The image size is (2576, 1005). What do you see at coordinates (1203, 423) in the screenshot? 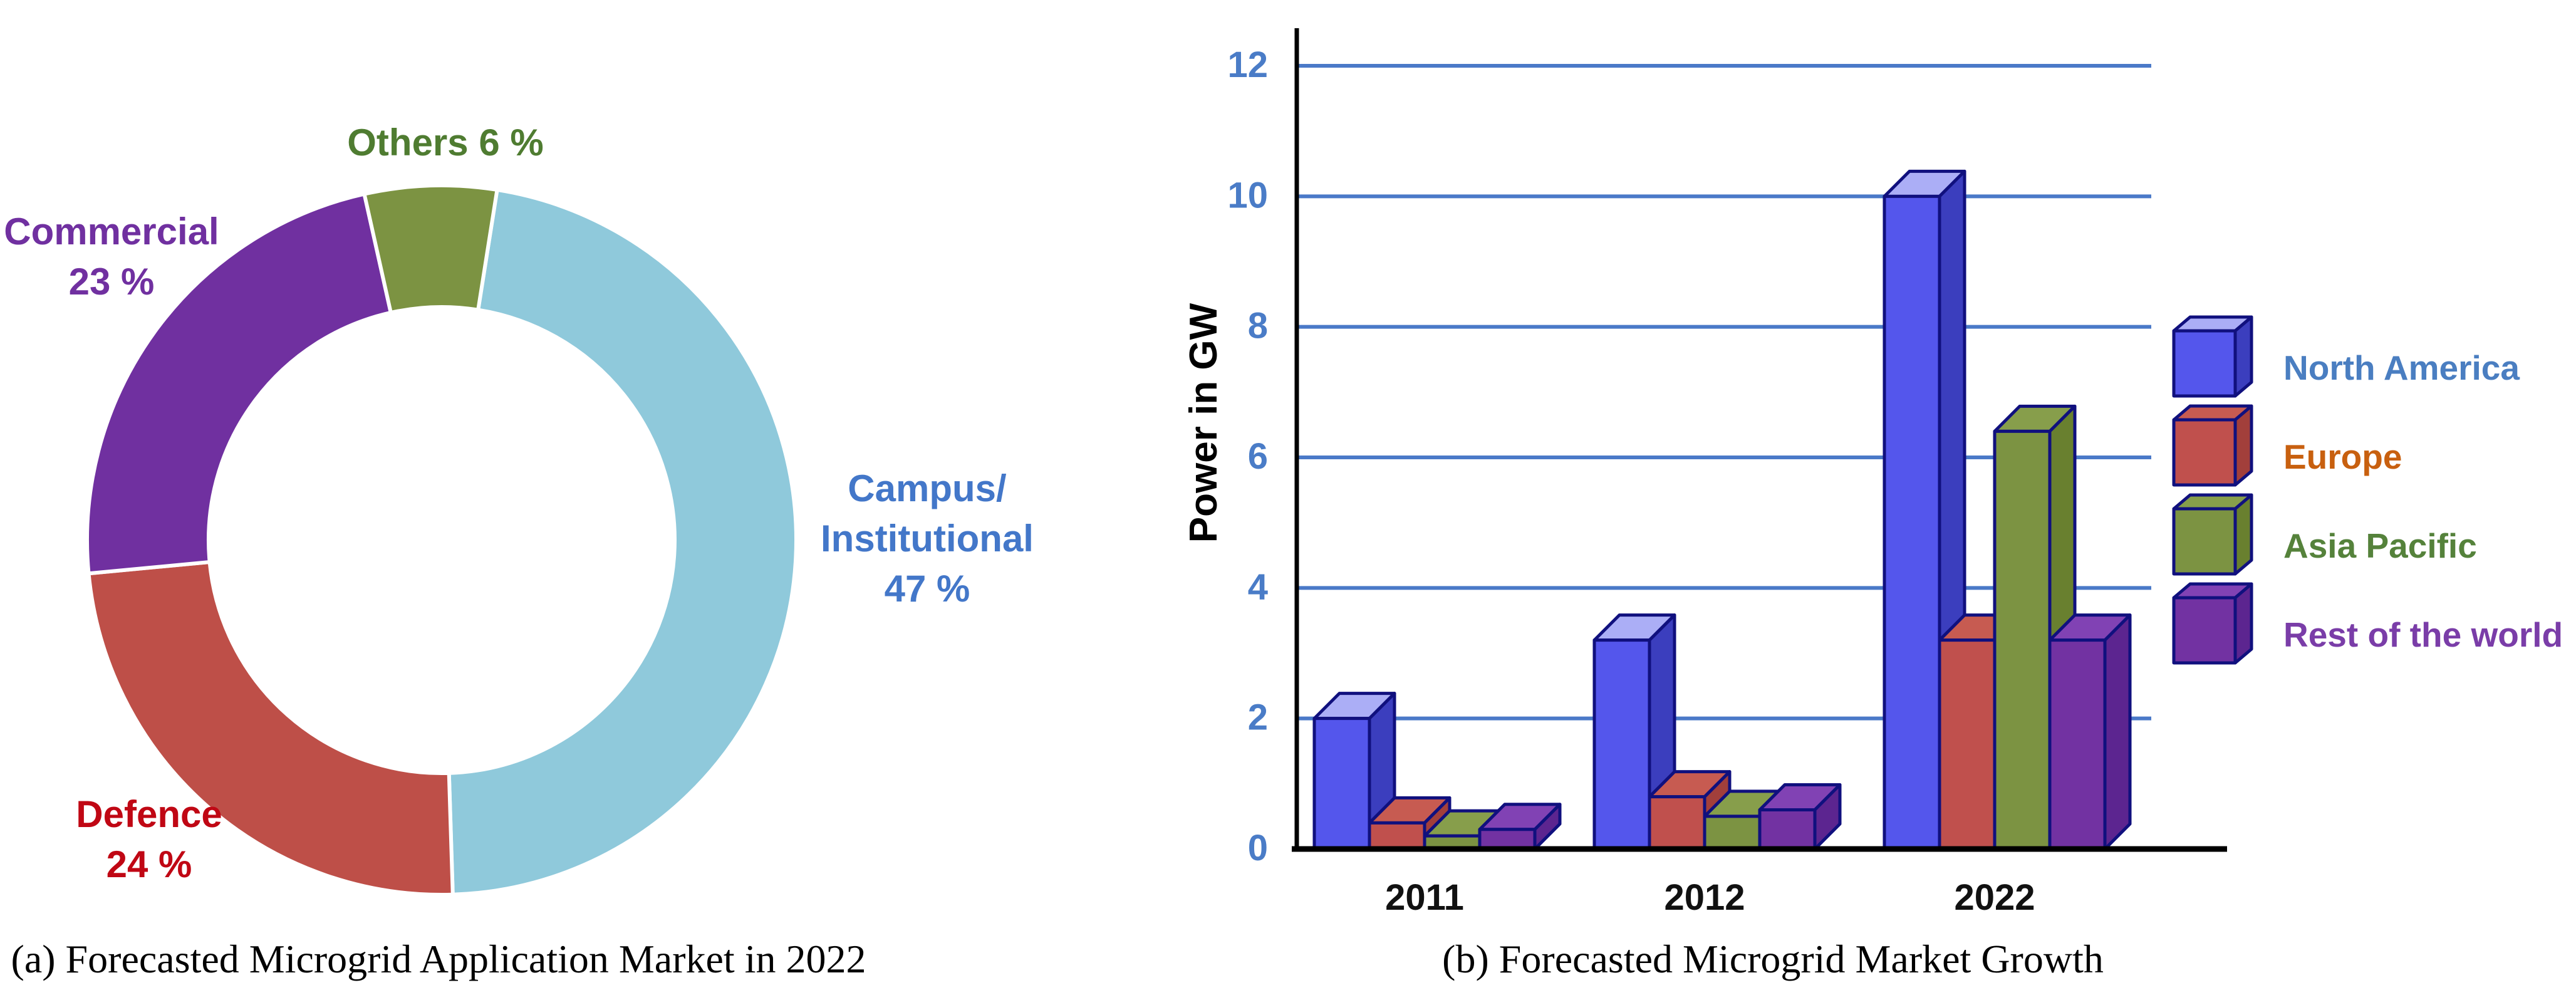
I see `y-axis-title: Power in GW` at bounding box center [1203, 423].